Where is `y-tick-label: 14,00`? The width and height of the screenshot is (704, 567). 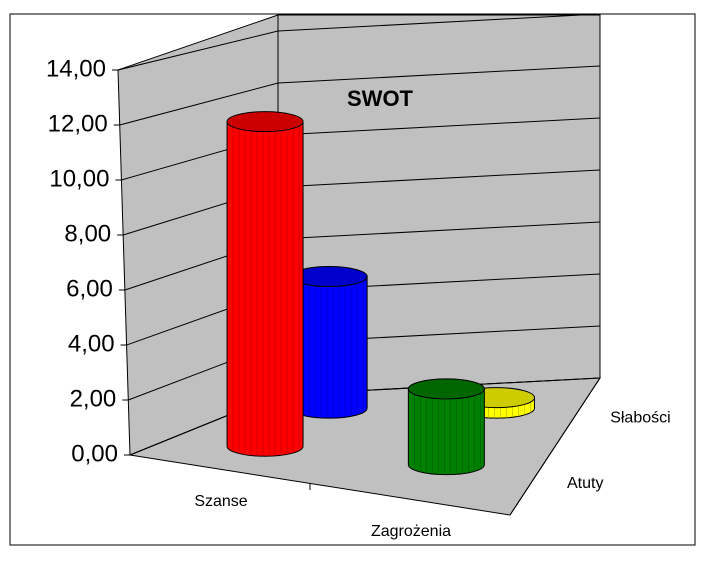
y-tick-label: 14,00 is located at coordinates (76, 68).